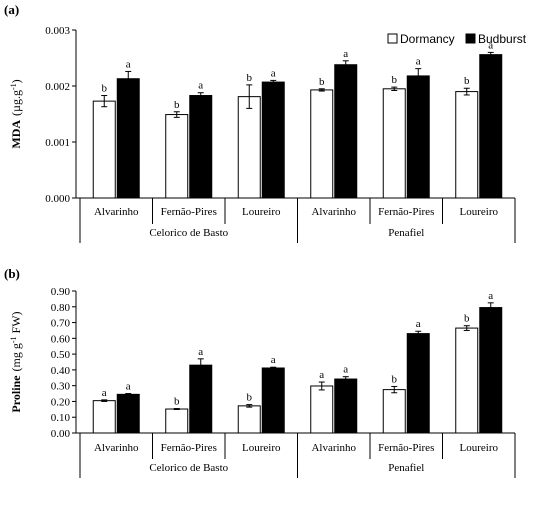  I want to click on legend-label: Dormancy, so click(427, 39).